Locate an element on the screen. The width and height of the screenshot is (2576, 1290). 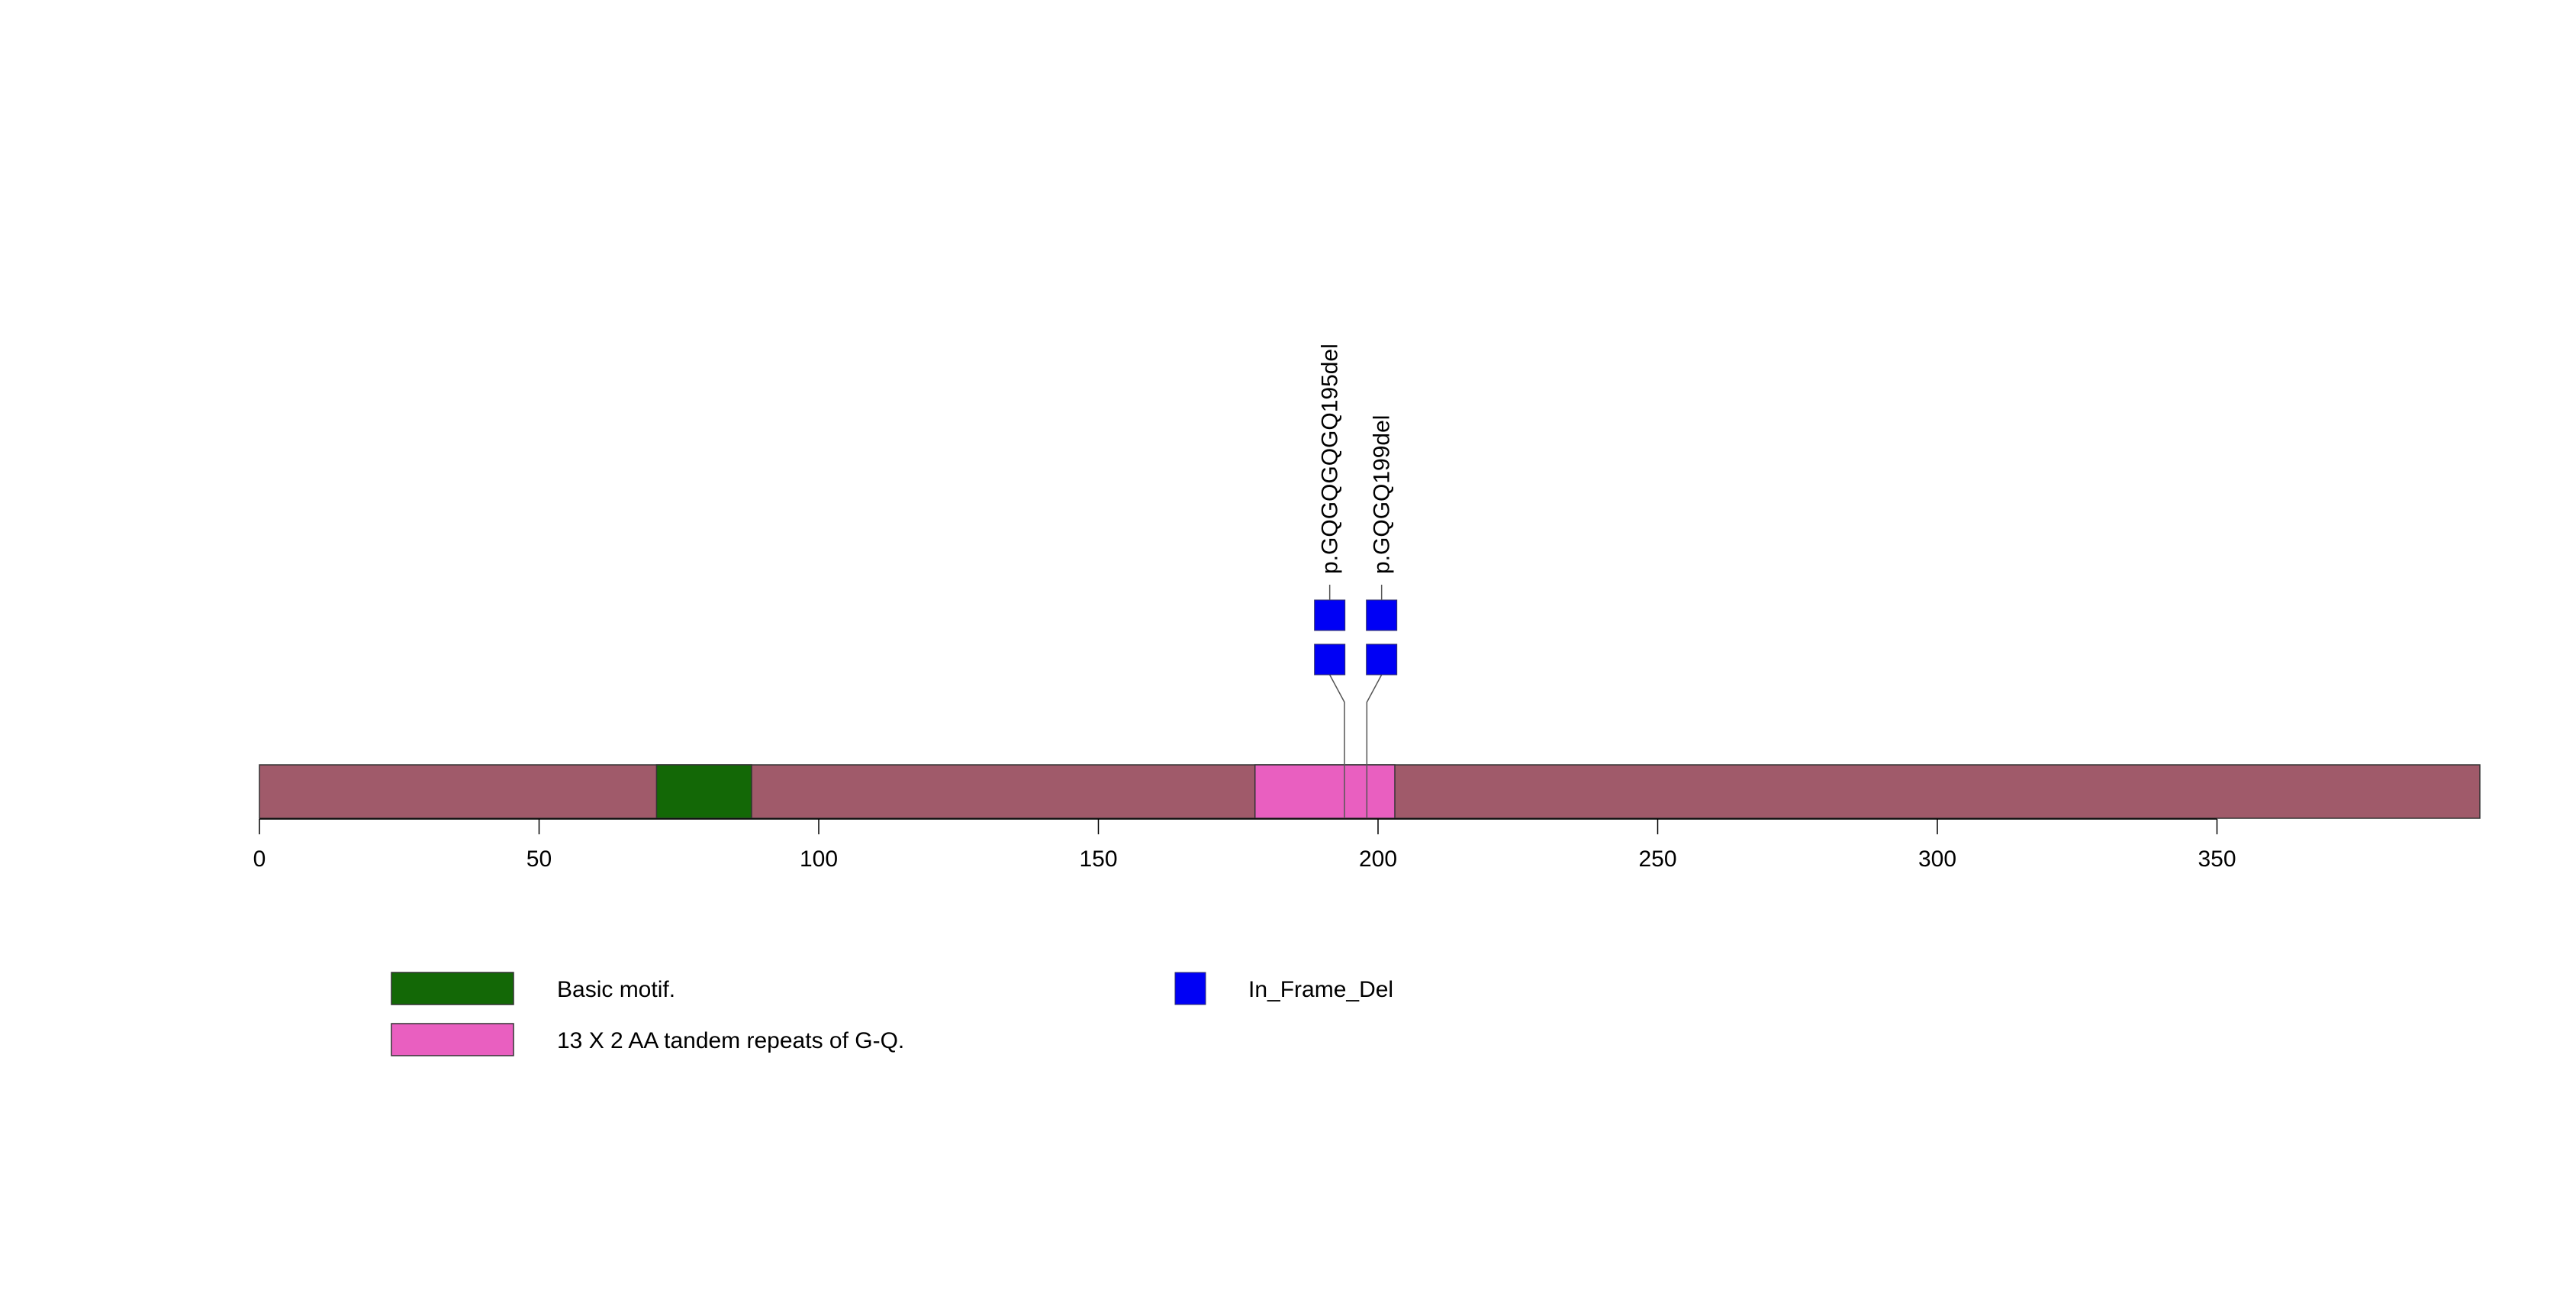
mutation-2-stem is located at coordinates (1374, 746).